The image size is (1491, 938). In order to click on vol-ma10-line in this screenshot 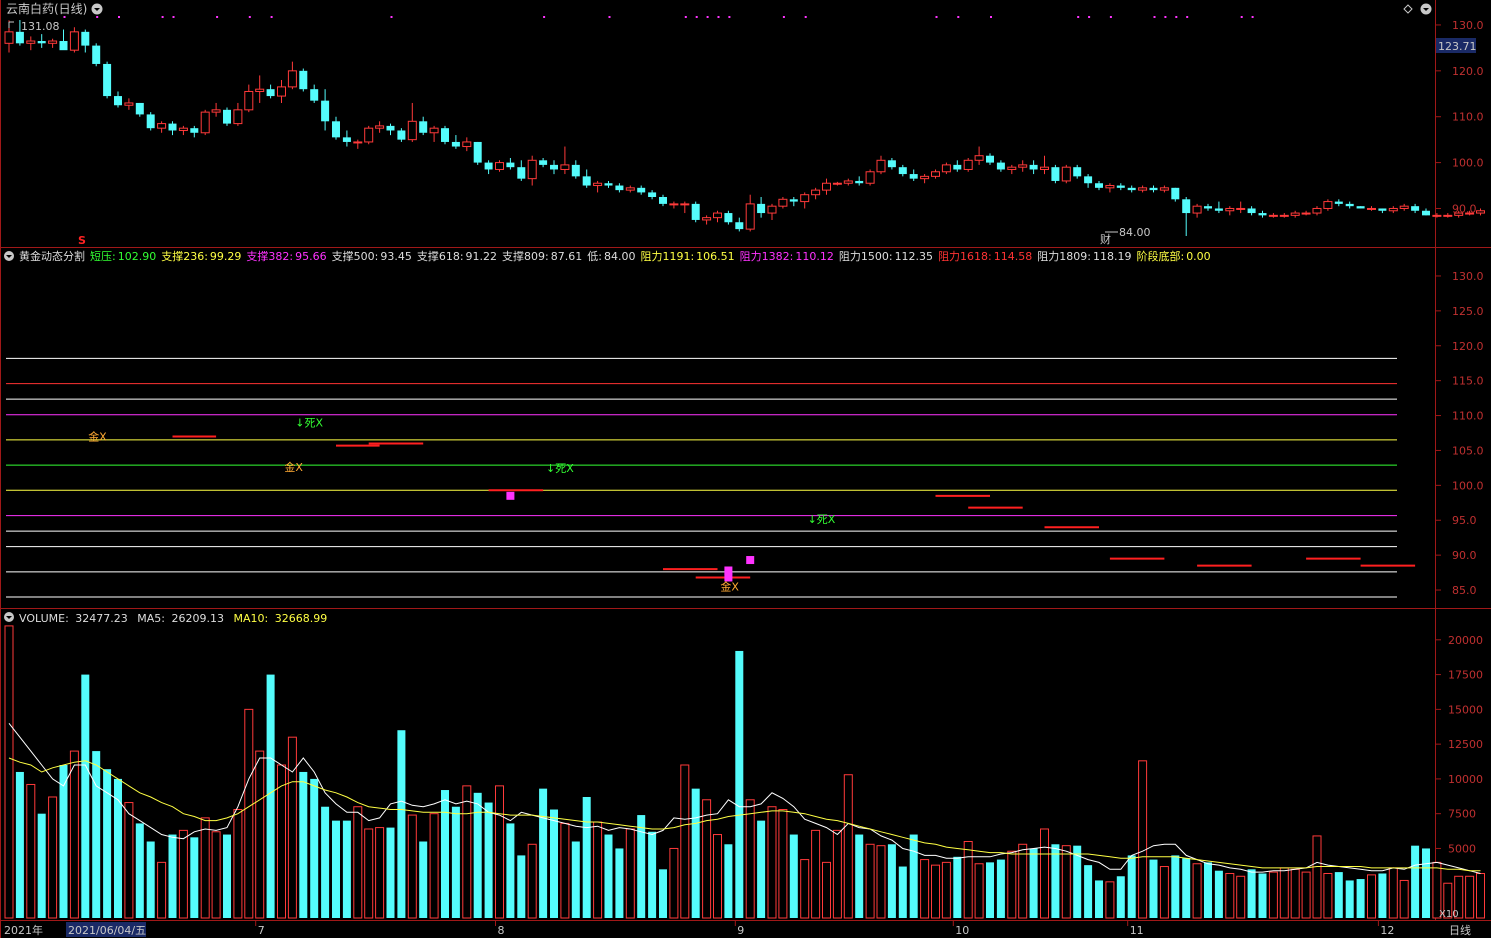, I will do `click(744, 814)`.